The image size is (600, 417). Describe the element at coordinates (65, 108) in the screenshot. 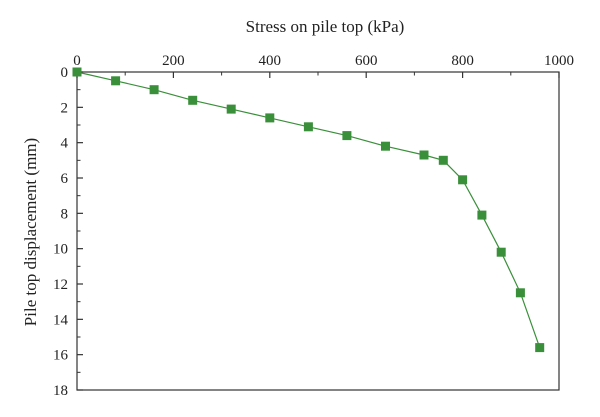

I see `y-tick-label-1: 2` at that location.